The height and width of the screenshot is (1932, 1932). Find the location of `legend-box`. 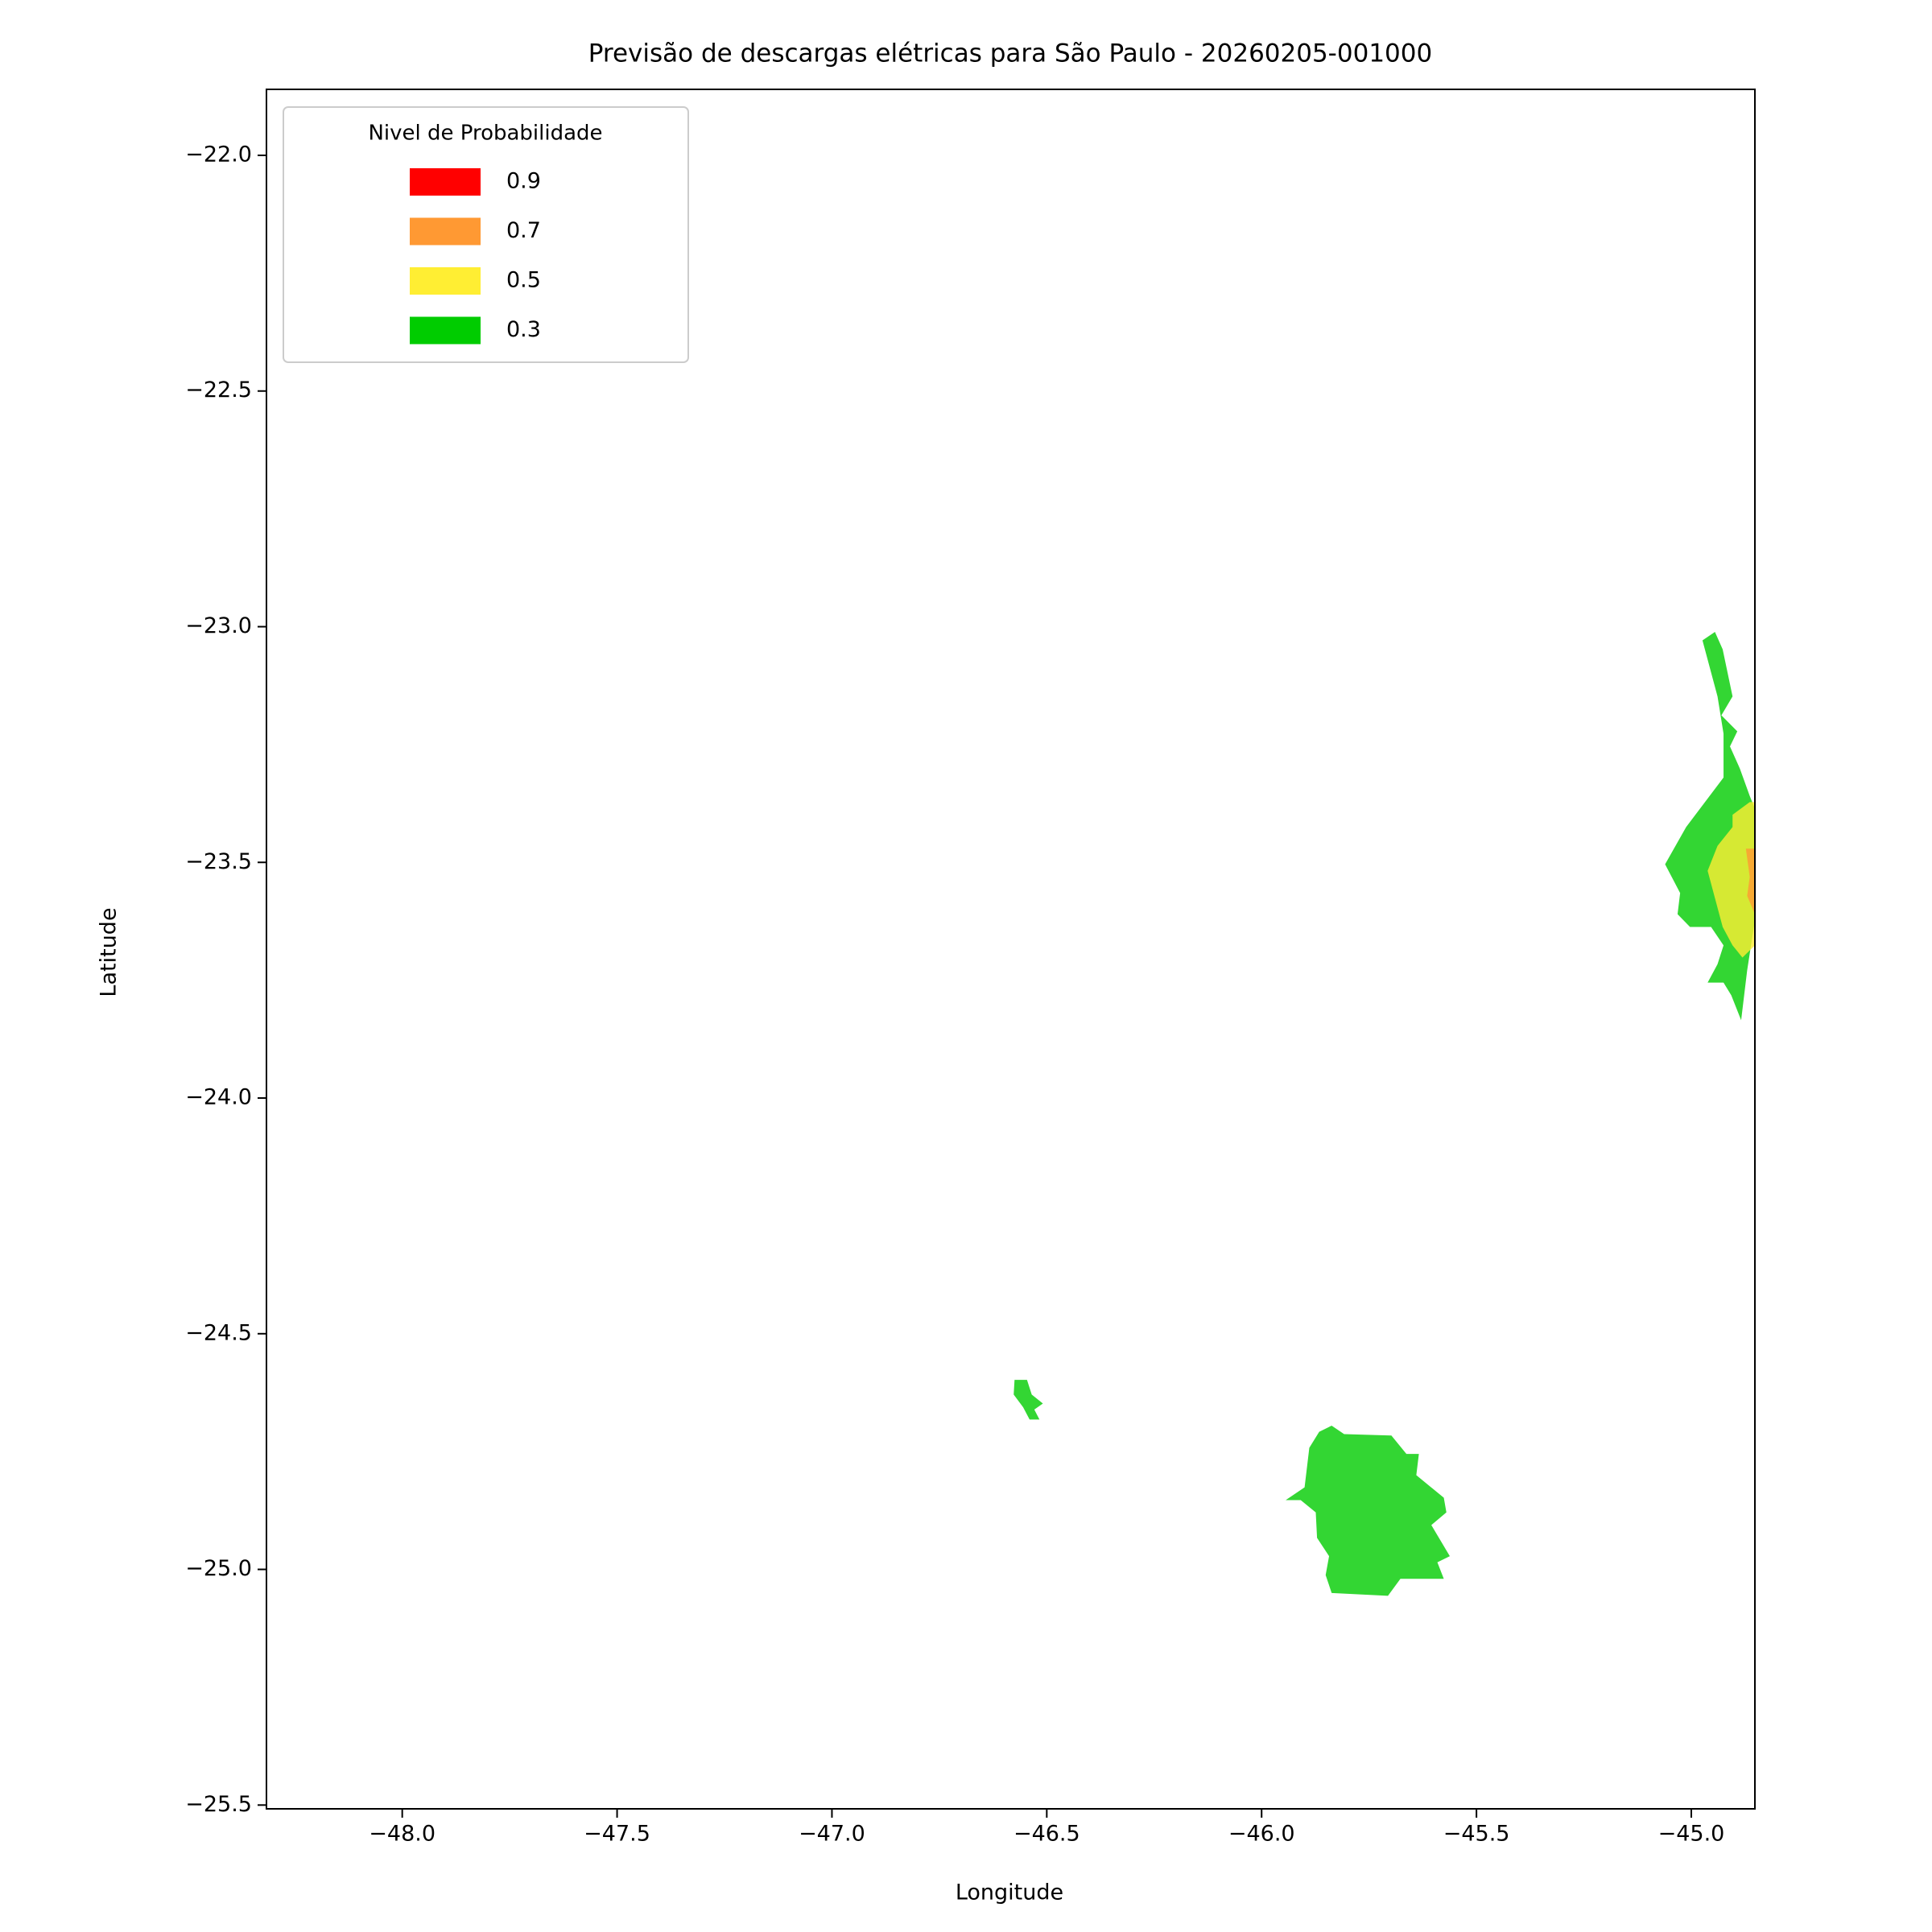

legend-box is located at coordinates (486, 234).